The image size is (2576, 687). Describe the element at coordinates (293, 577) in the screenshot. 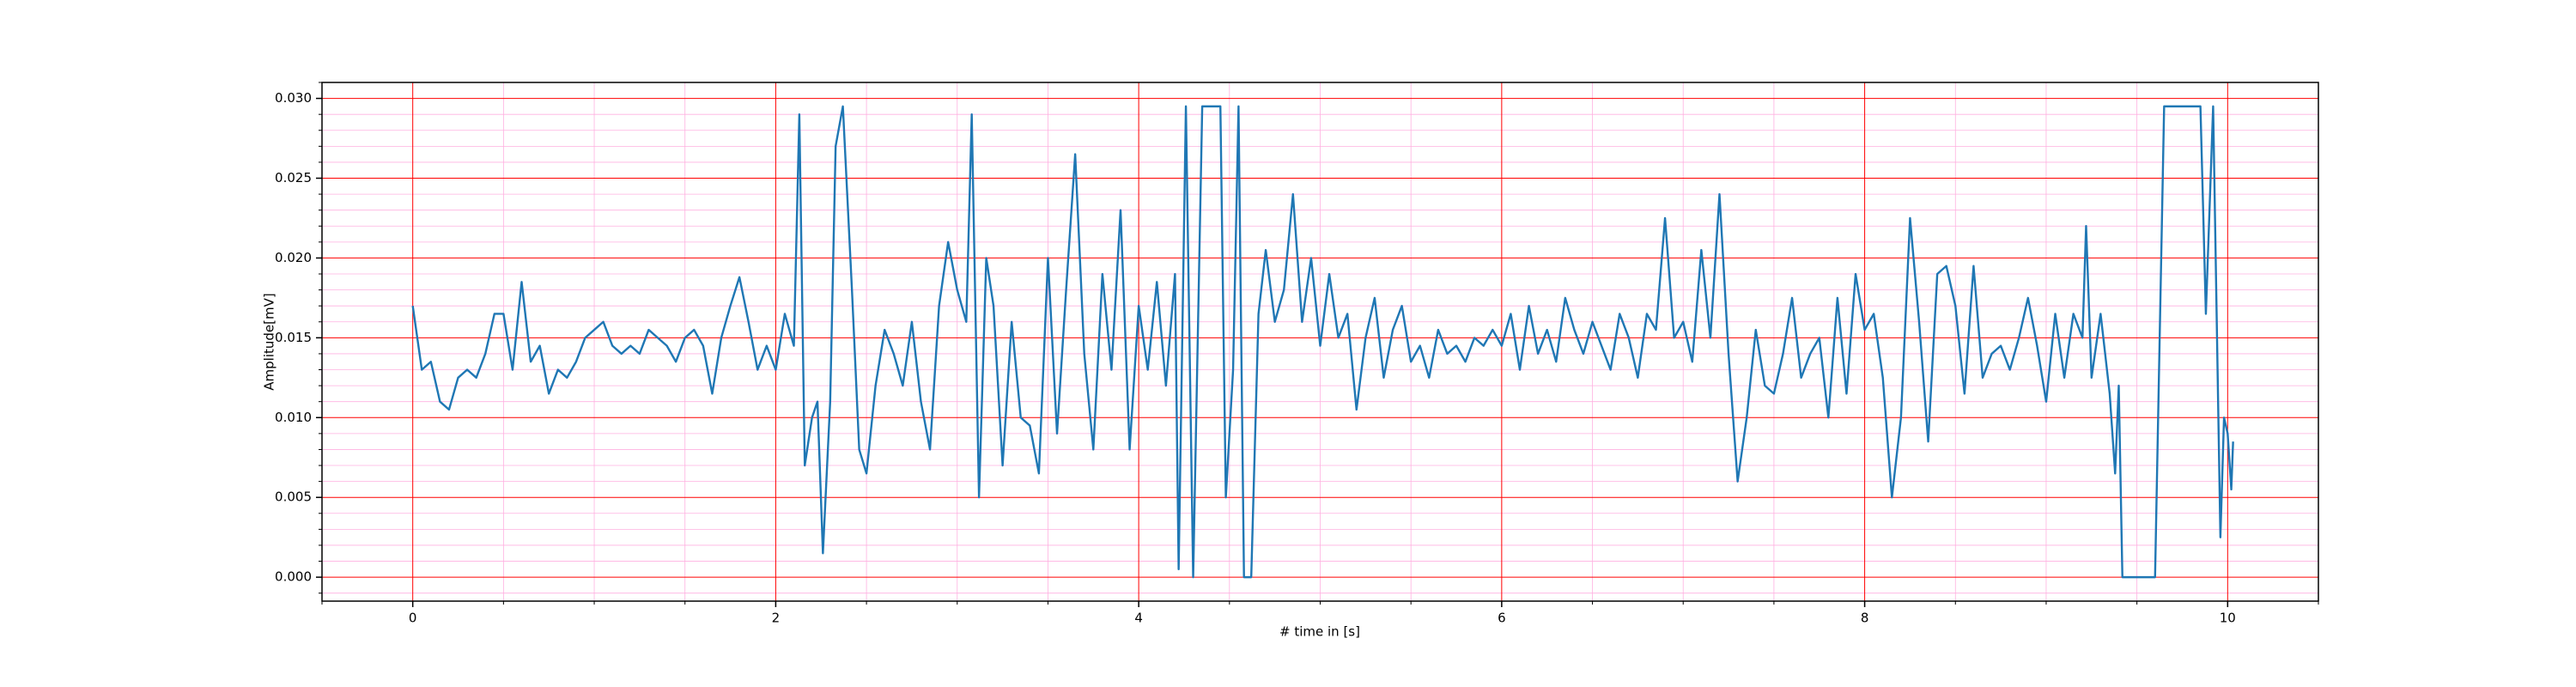

I see `y-tick-label: 0.000` at that location.